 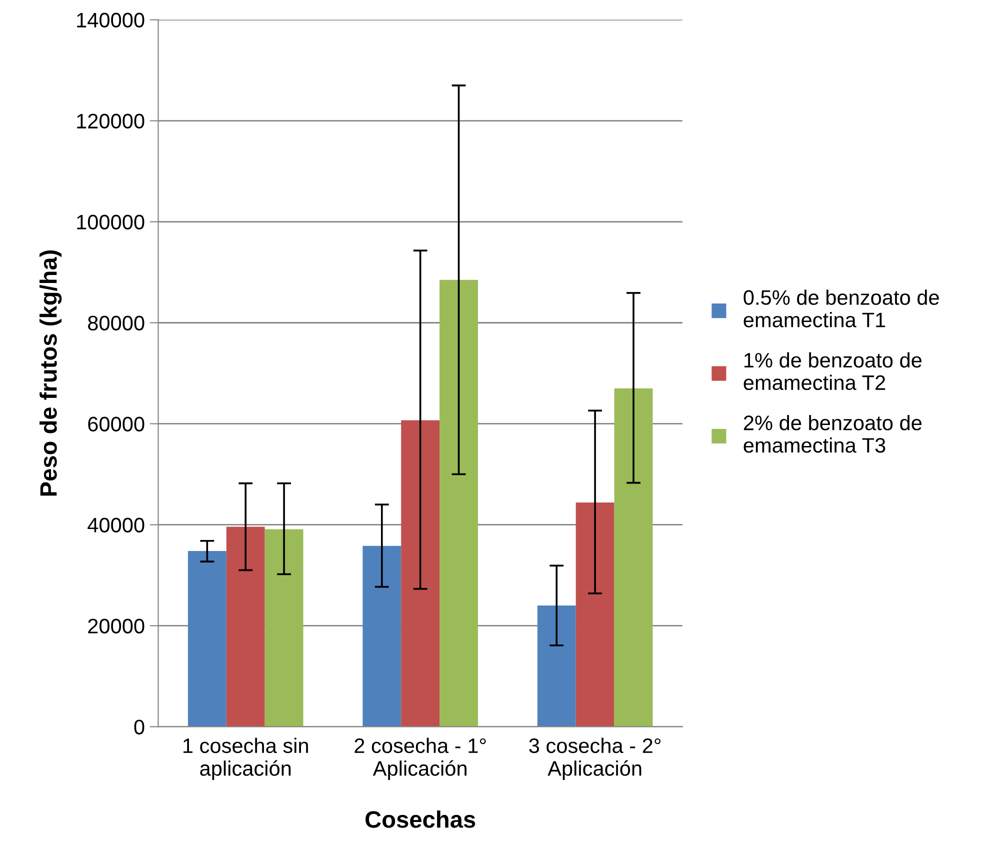 I want to click on y-tick-label: 40000, so click(x=116, y=525).